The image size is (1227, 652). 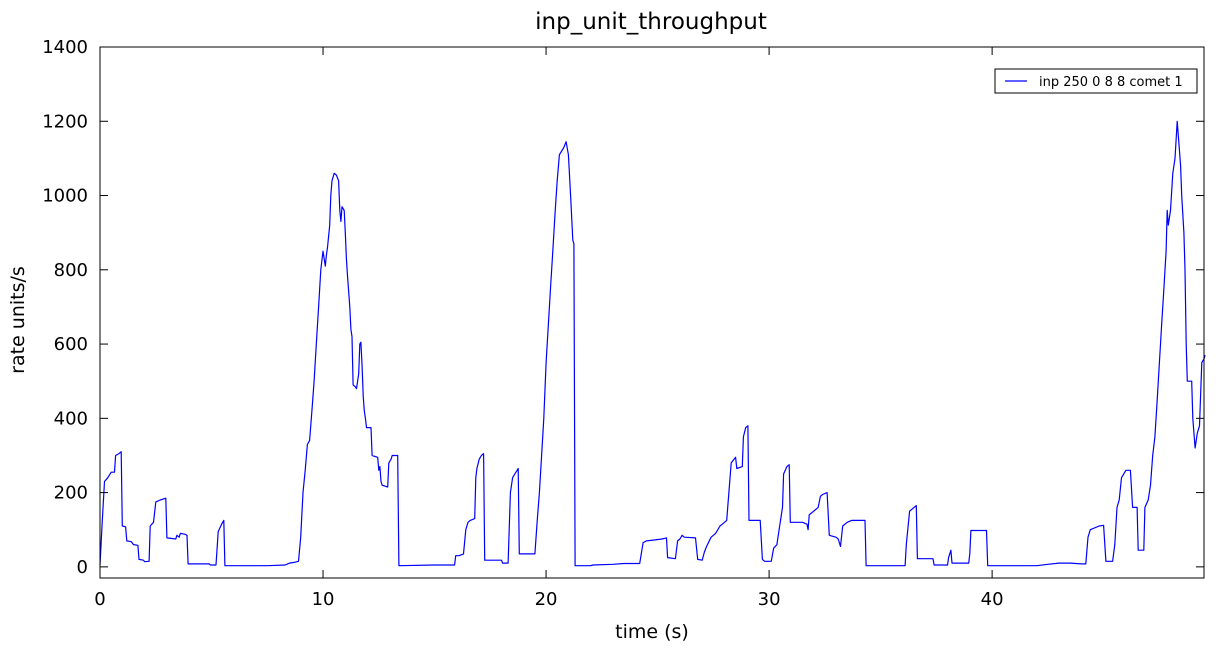 I want to click on x-tick-label: 40, so click(x=992, y=599).